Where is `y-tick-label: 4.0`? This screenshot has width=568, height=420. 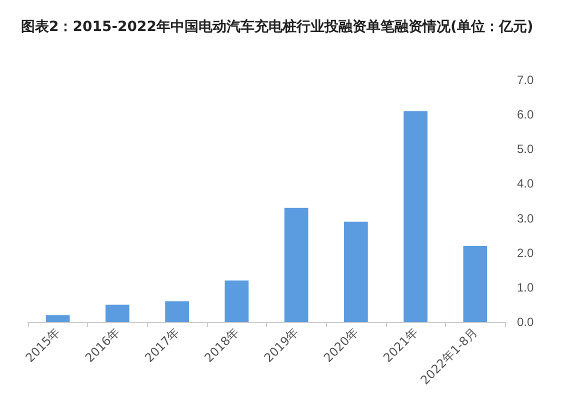 y-tick-label: 4.0 is located at coordinates (525, 183).